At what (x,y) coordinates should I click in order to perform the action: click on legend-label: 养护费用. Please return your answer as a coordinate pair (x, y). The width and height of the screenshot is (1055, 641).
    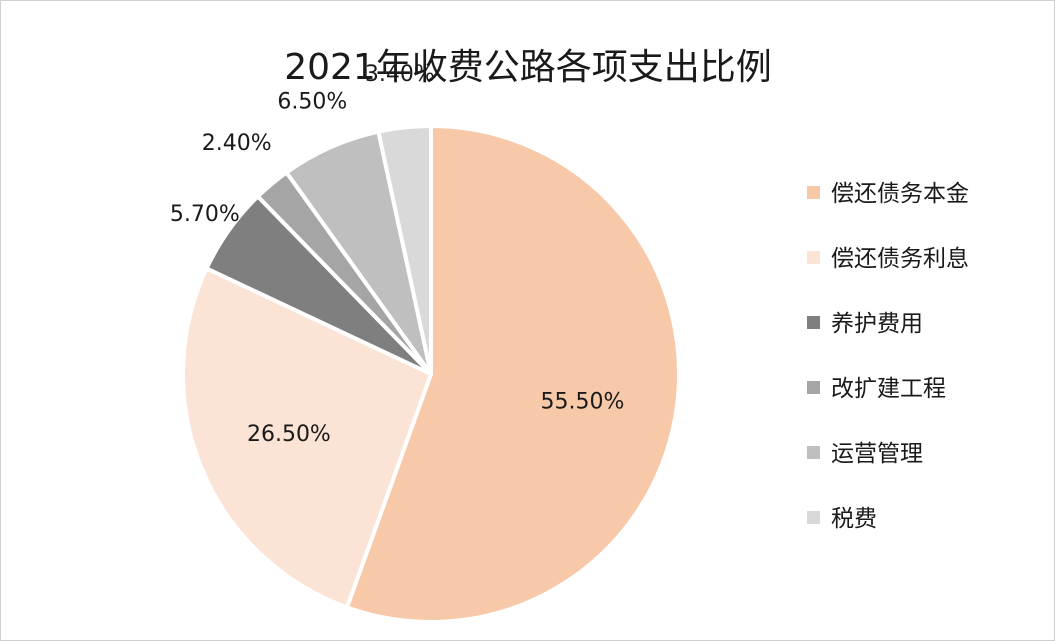
    Looking at the image, I should click on (877, 324).